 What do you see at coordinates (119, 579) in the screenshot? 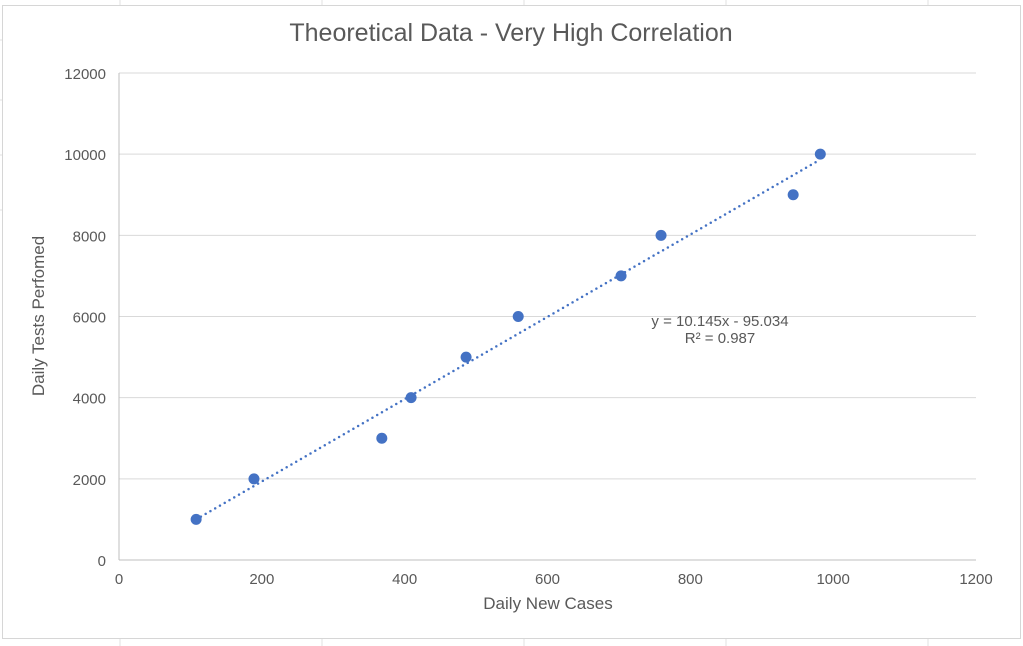
I see `x-tick-label: 0` at bounding box center [119, 579].